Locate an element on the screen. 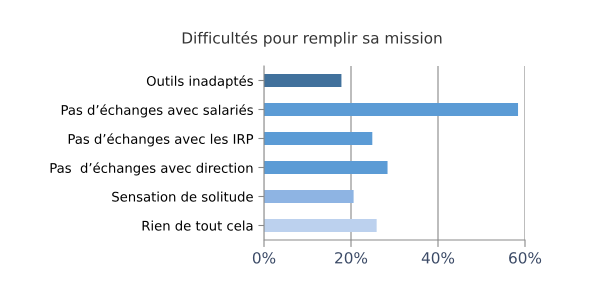 This screenshot has height=300, width=600. chart-title: Difficultés pour remplir sa mission is located at coordinates (312, 39).